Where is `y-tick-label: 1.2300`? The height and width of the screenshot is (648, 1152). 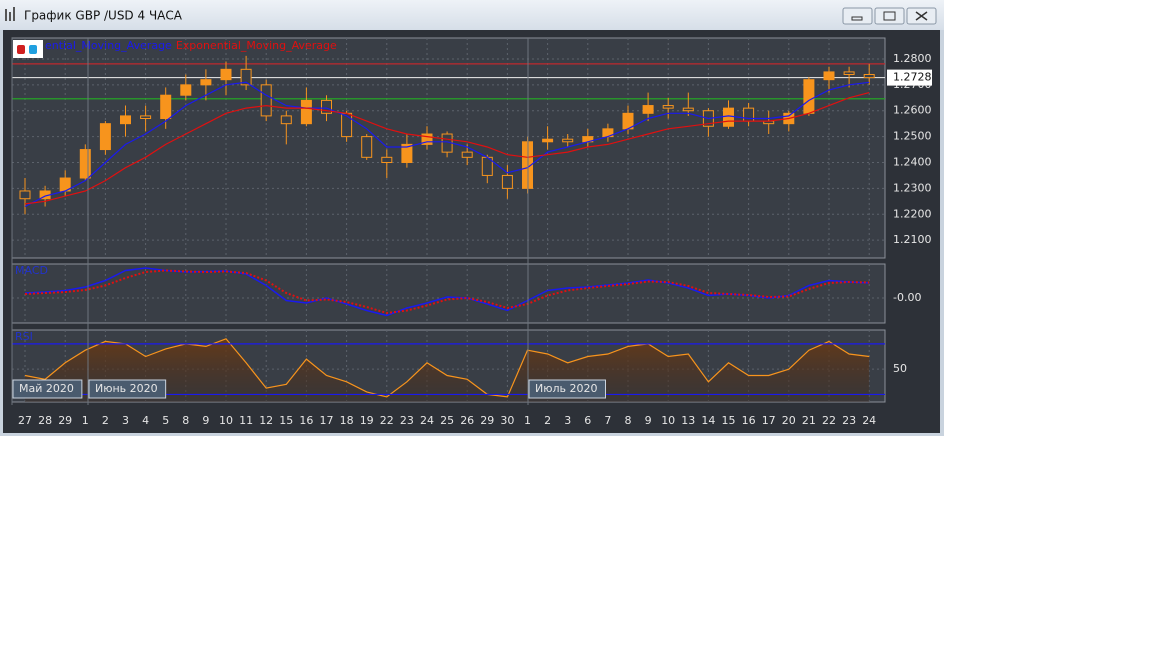
y-tick-label: 1.2300 is located at coordinates (912, 187).